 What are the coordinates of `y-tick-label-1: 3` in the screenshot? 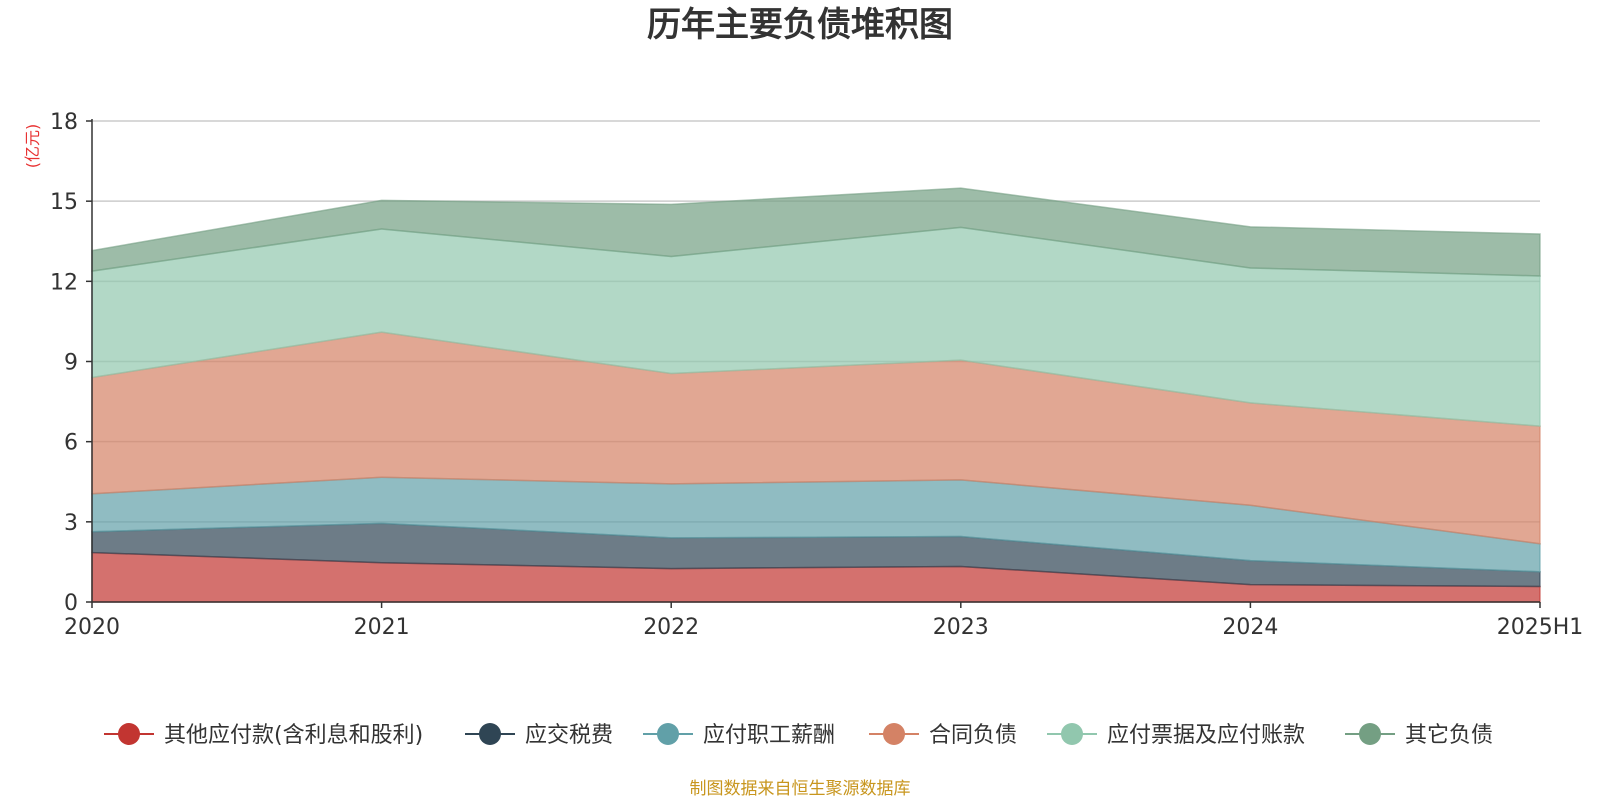 It's located at (71, 523).